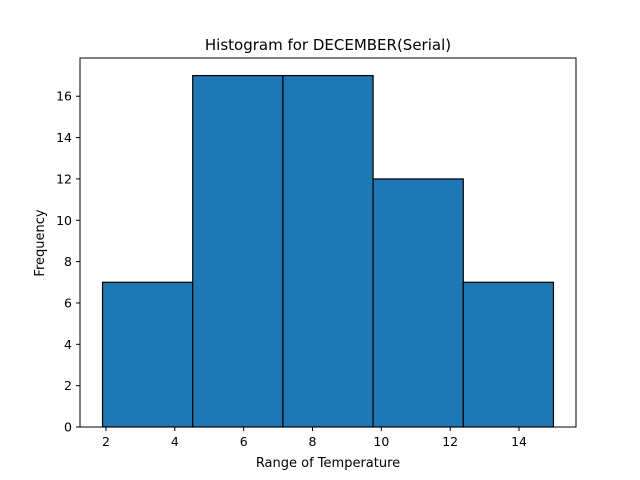 This screenshot has height=480, width=640. What do you see at coordinates (40, 242) in the screenshot?
I see `y-axis-label: Frequency` at bounding box center [40, 242].